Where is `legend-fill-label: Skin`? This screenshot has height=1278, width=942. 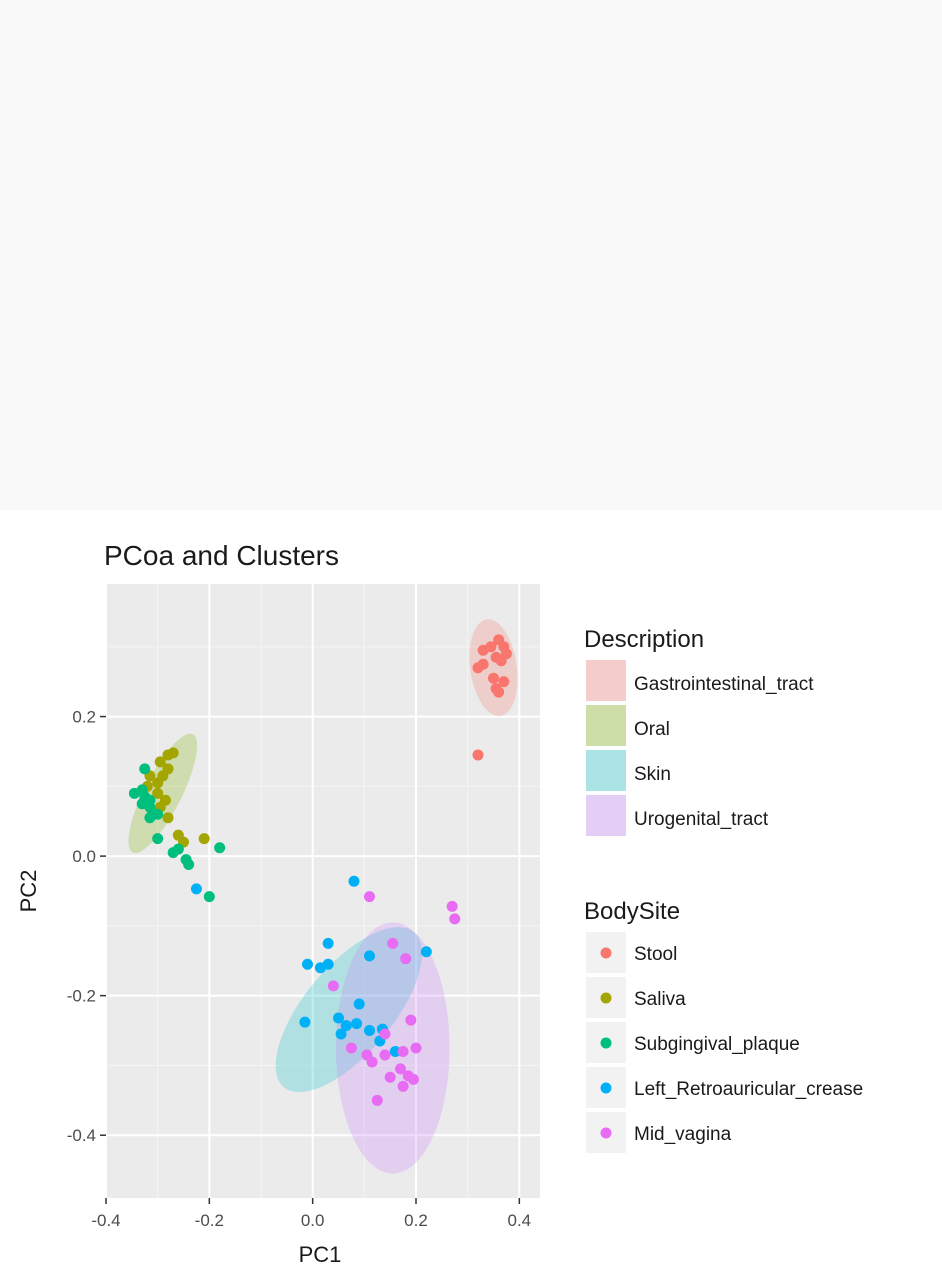 legend-fill-label: Skin is located at coordinates (652, 774).